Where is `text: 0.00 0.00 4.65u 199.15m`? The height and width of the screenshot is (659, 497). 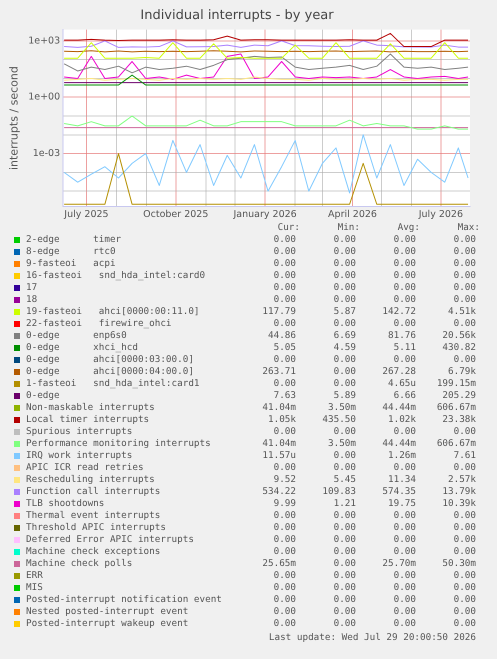 text: 0.00 0.00 4.65u 199.15m is located at coordinates (375, 383).